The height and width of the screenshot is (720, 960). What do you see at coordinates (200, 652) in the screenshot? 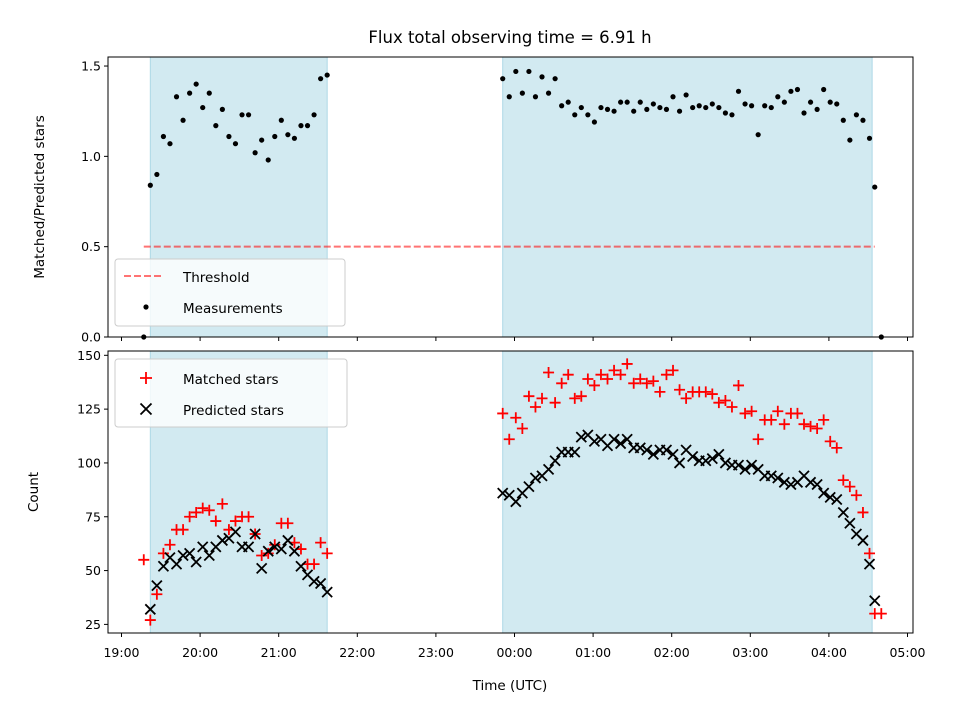
I see `x-tick-label: 20:00` at bounding box center [200, 652].